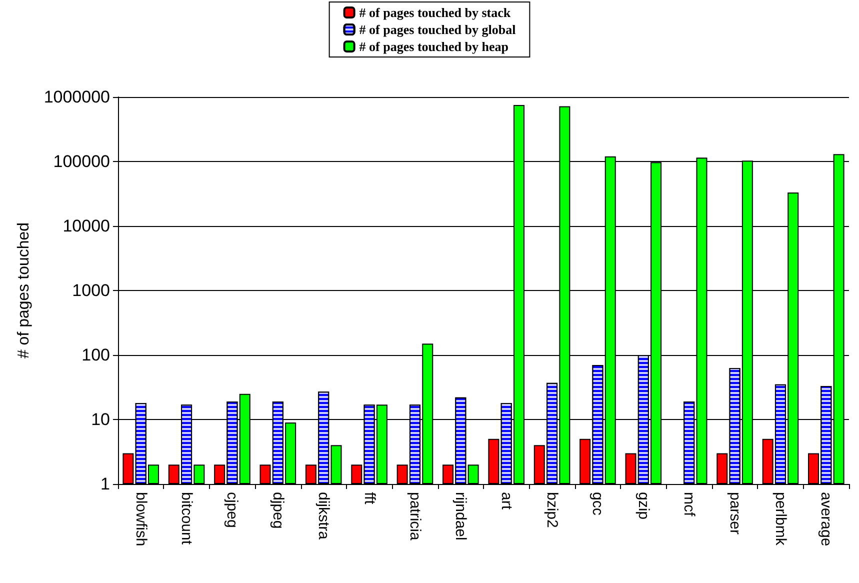  Describe the element at coordinates (277, 510) in the screenshot. I see `x-tick-label: djpeg` at that location.